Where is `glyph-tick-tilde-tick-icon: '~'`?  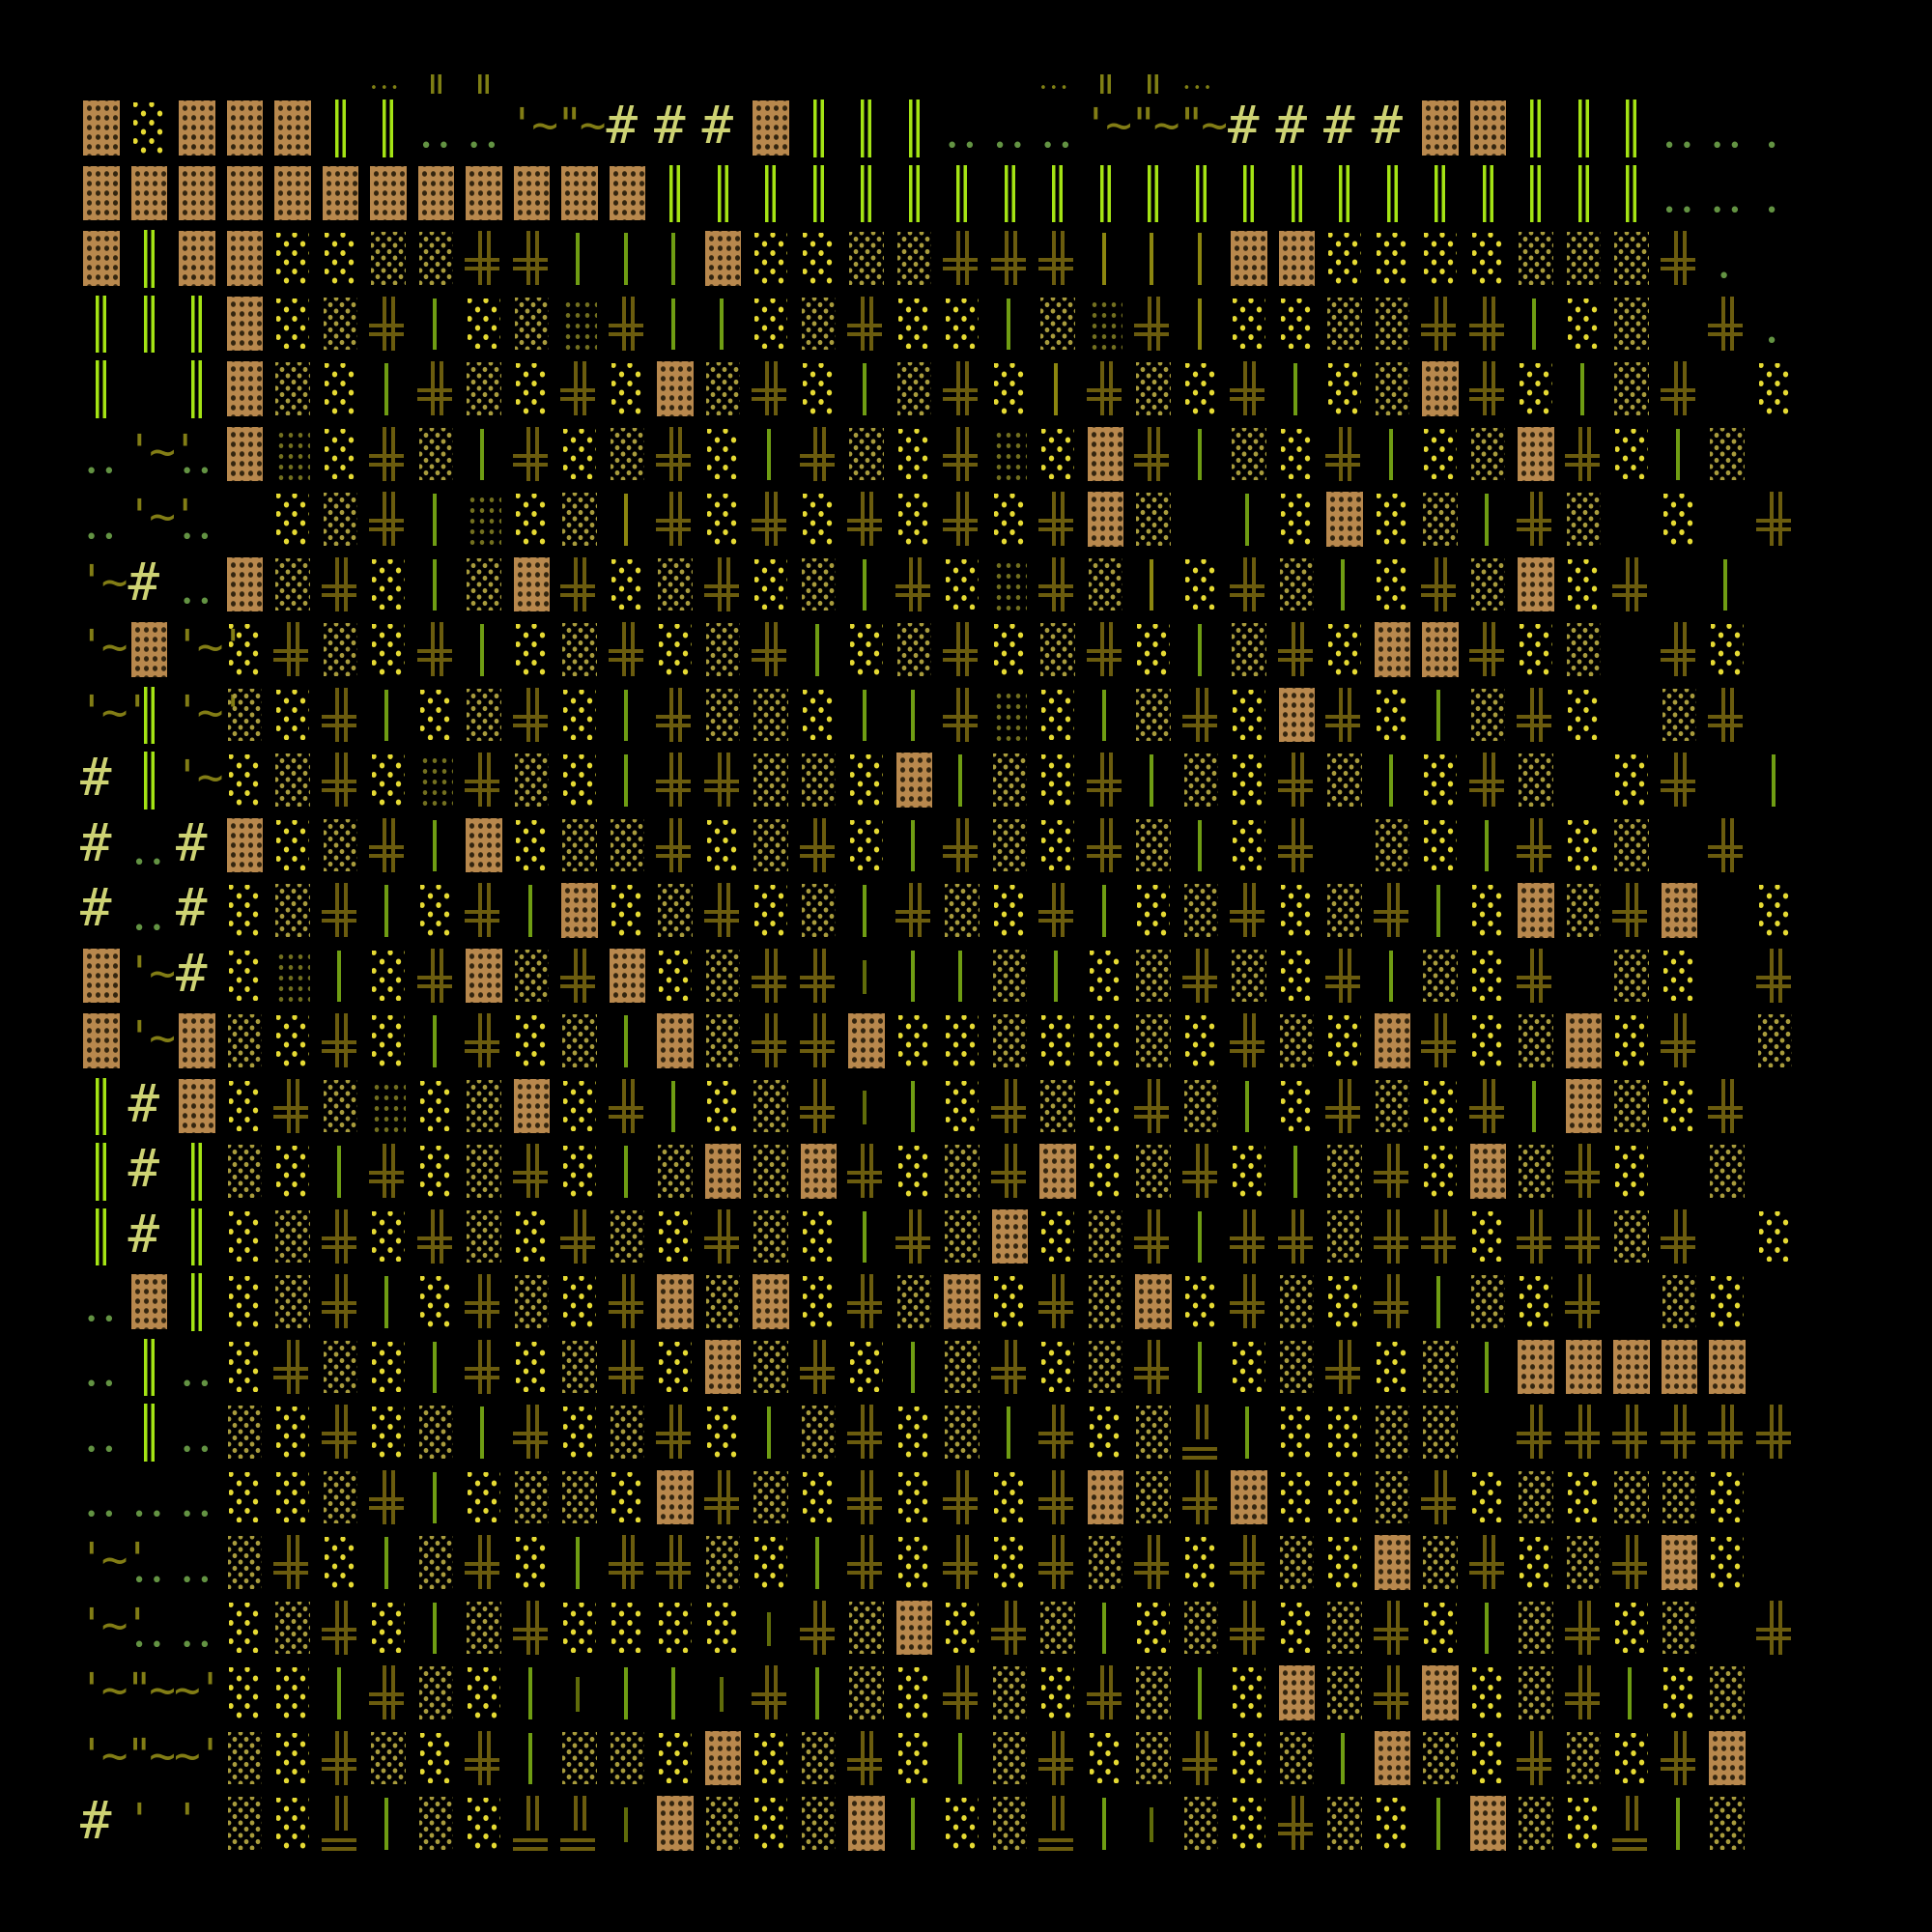
glyph-tick-tilde-tick-icon: '~' is located at coordinates (114, 711).